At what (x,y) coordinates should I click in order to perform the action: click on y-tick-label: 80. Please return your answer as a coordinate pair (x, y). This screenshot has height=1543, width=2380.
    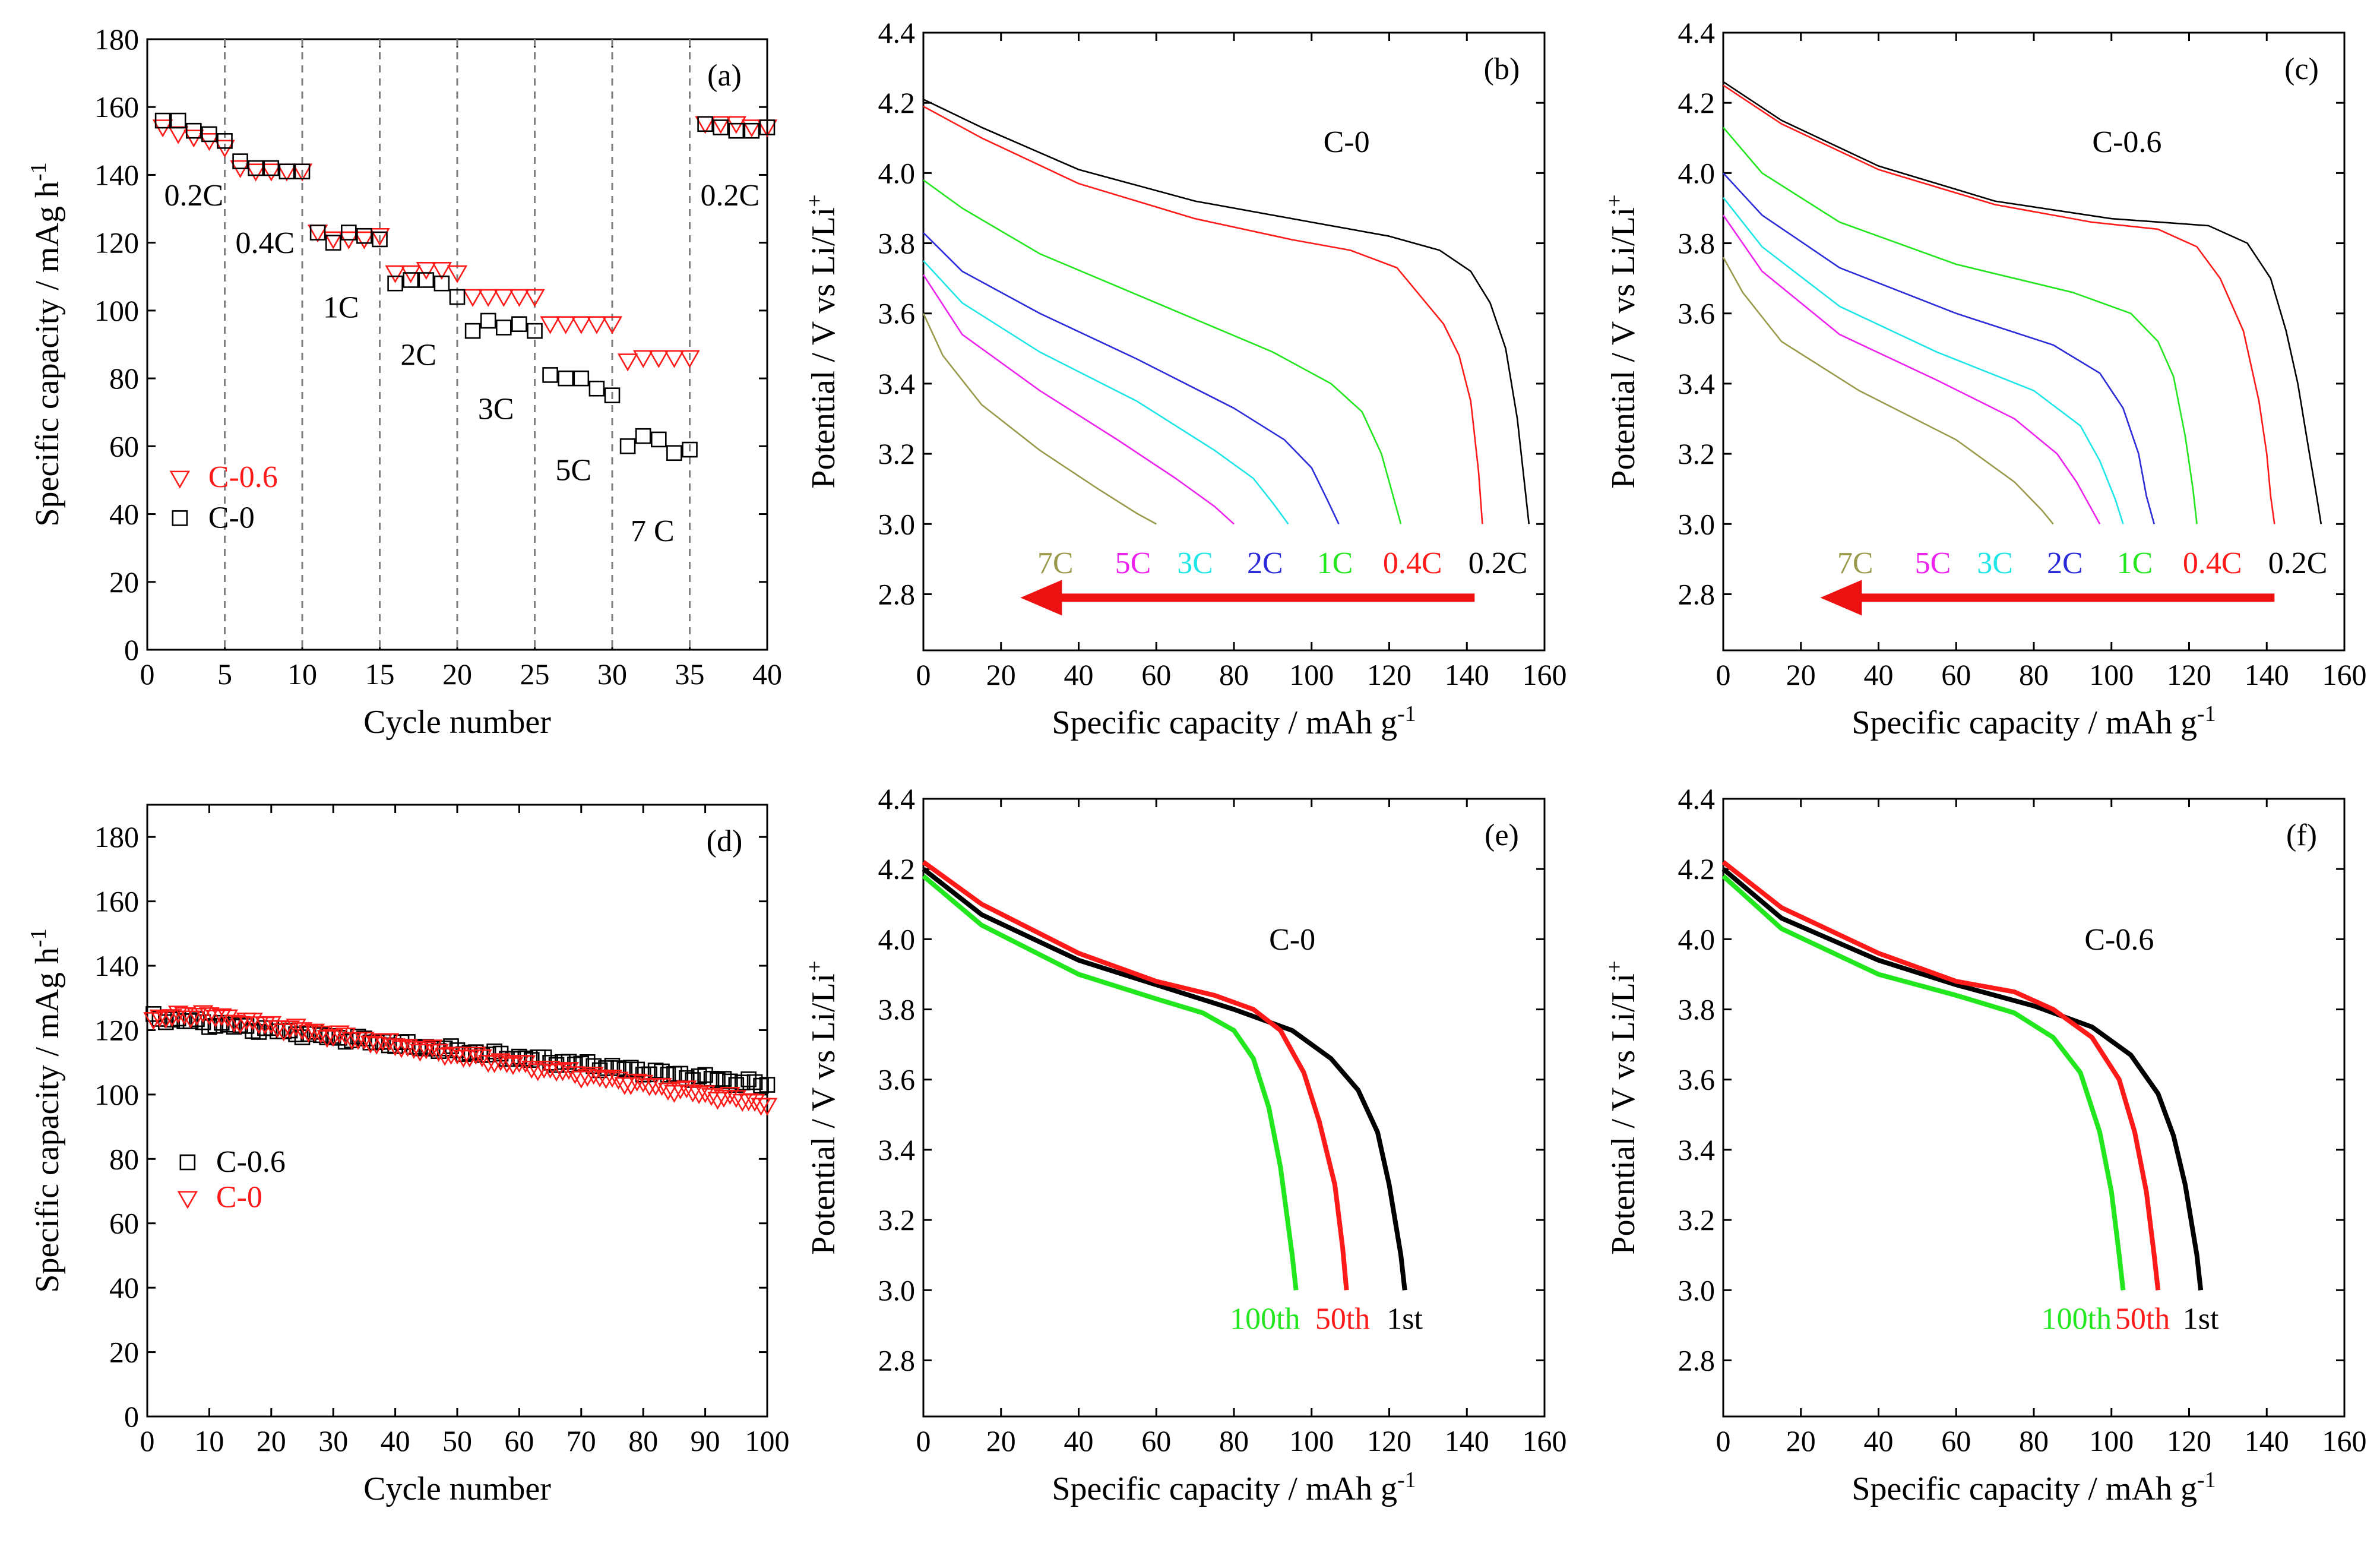
    Looking at the image, I should click on (124, 379).